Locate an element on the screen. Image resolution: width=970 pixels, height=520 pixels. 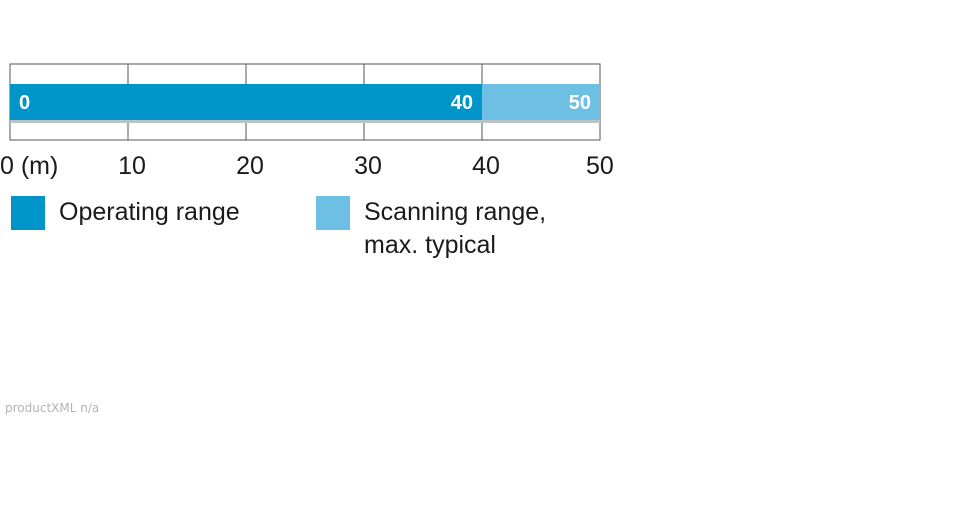
bar-baseline is located at coordinates (305, 121).